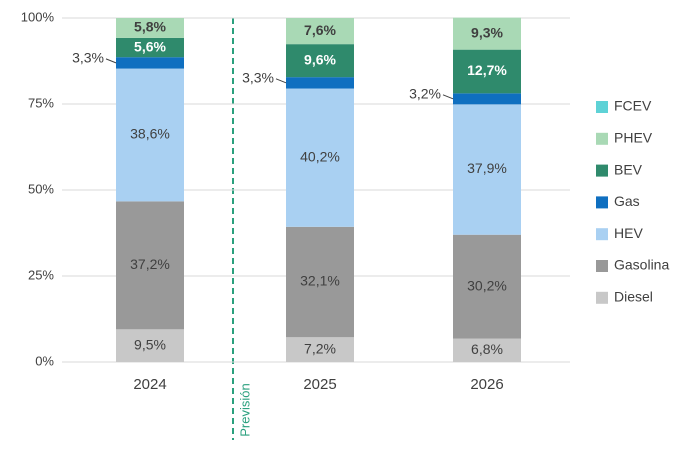  I want to click on data-label: 40,2%, so click(320, 156).